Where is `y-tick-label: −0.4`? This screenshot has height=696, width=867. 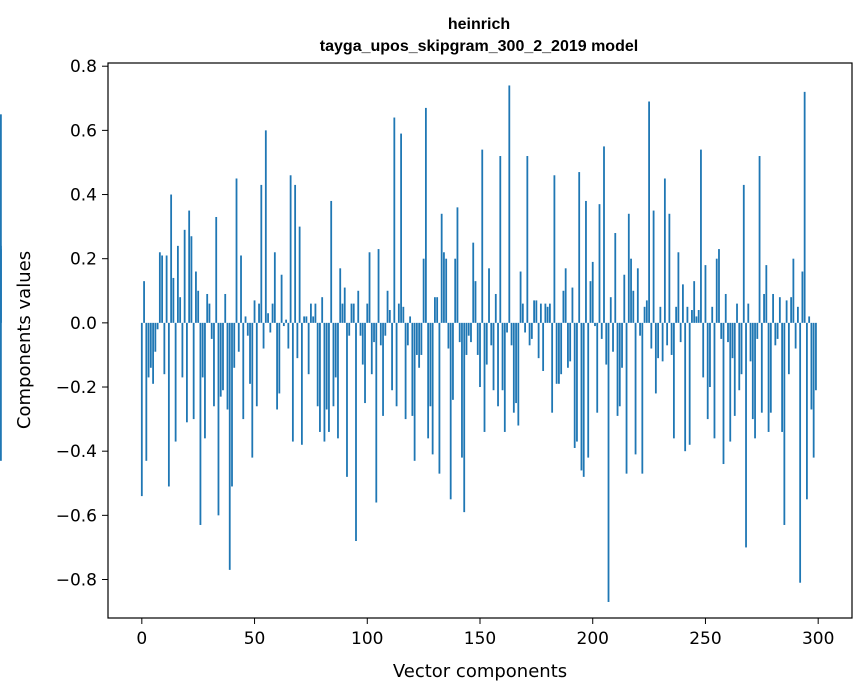
y-tick-label: −0.4 is located at coordinates (76, 452).